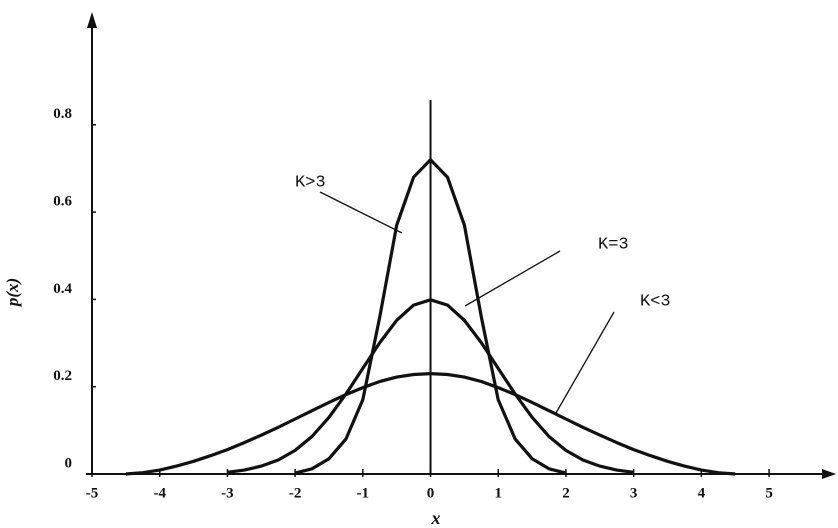 The width and height of the screenshot is (838, 528). Describe the element at coordinates (295, 493) in the screenshot. I see `x-tick-label: -2` at that location.